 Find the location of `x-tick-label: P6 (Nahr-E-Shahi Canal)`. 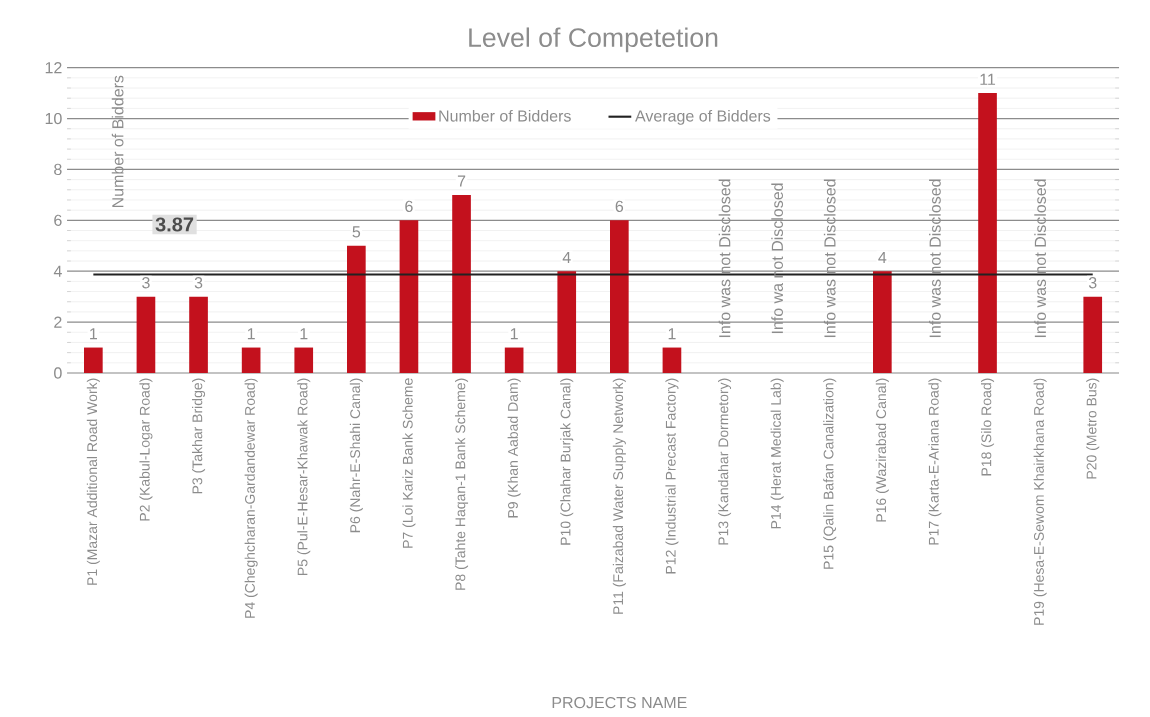

x-tick-label: P6 (Nahr-E-Shahi Canal) is located at coordinates (356, 455).